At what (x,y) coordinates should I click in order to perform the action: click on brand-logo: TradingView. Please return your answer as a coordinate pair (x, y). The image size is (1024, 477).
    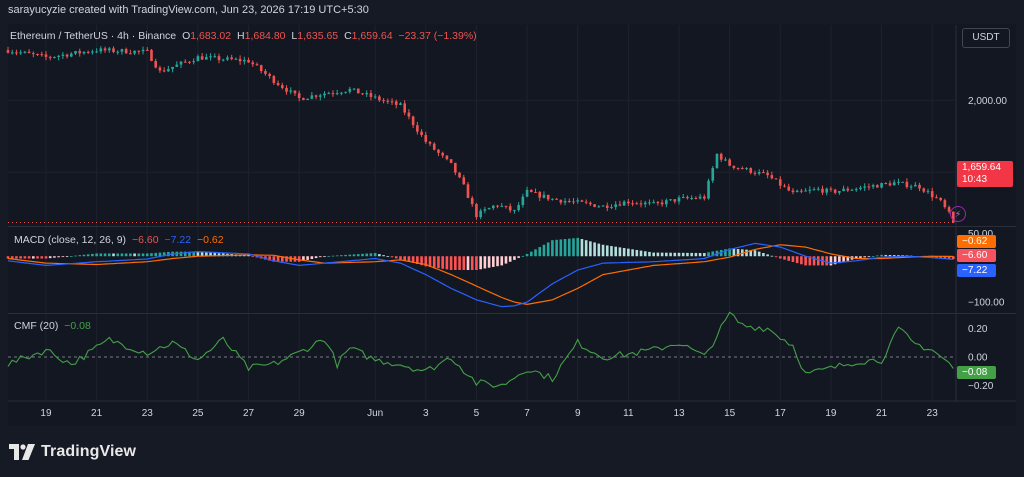
    Looking at the image, I should click on (72, 452).